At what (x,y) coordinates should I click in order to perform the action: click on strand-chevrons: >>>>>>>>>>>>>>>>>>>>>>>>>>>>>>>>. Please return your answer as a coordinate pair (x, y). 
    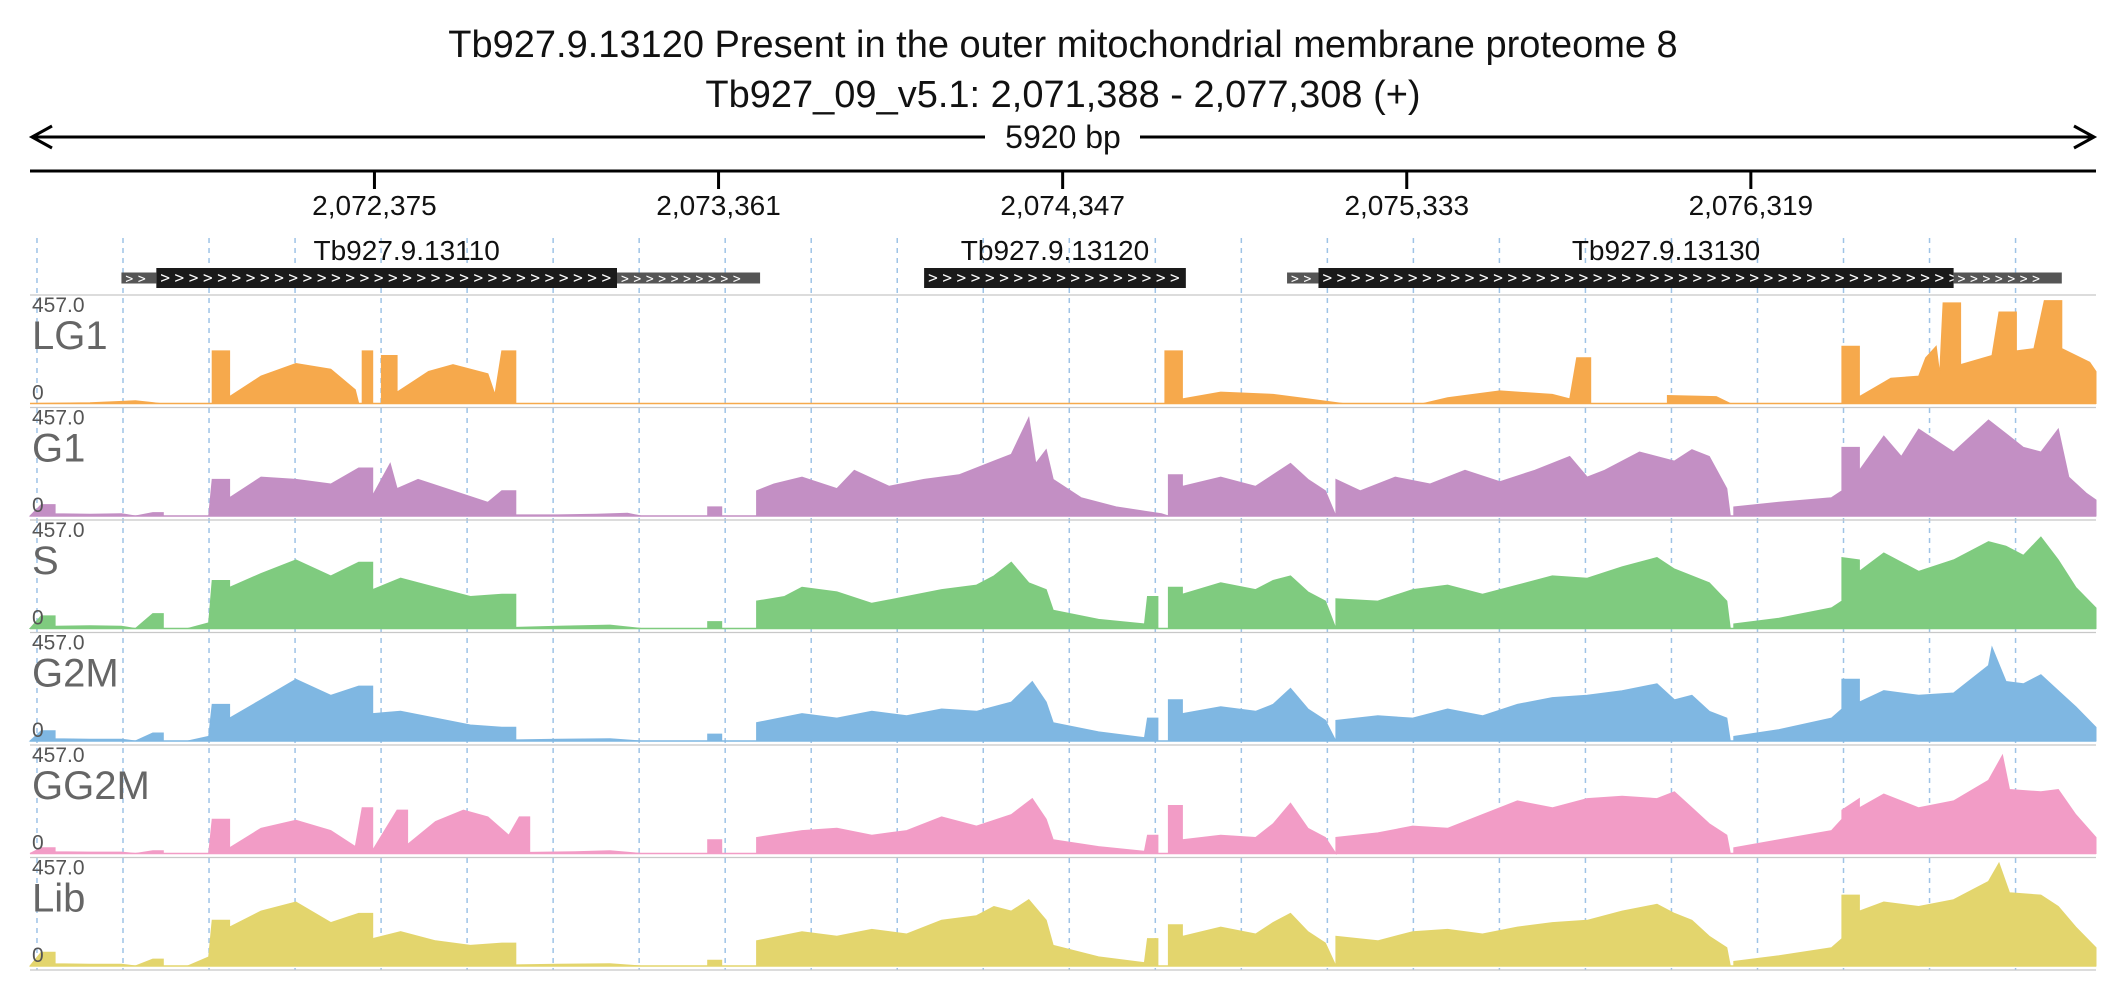
    Looking at the image, I should click on (387, 277).